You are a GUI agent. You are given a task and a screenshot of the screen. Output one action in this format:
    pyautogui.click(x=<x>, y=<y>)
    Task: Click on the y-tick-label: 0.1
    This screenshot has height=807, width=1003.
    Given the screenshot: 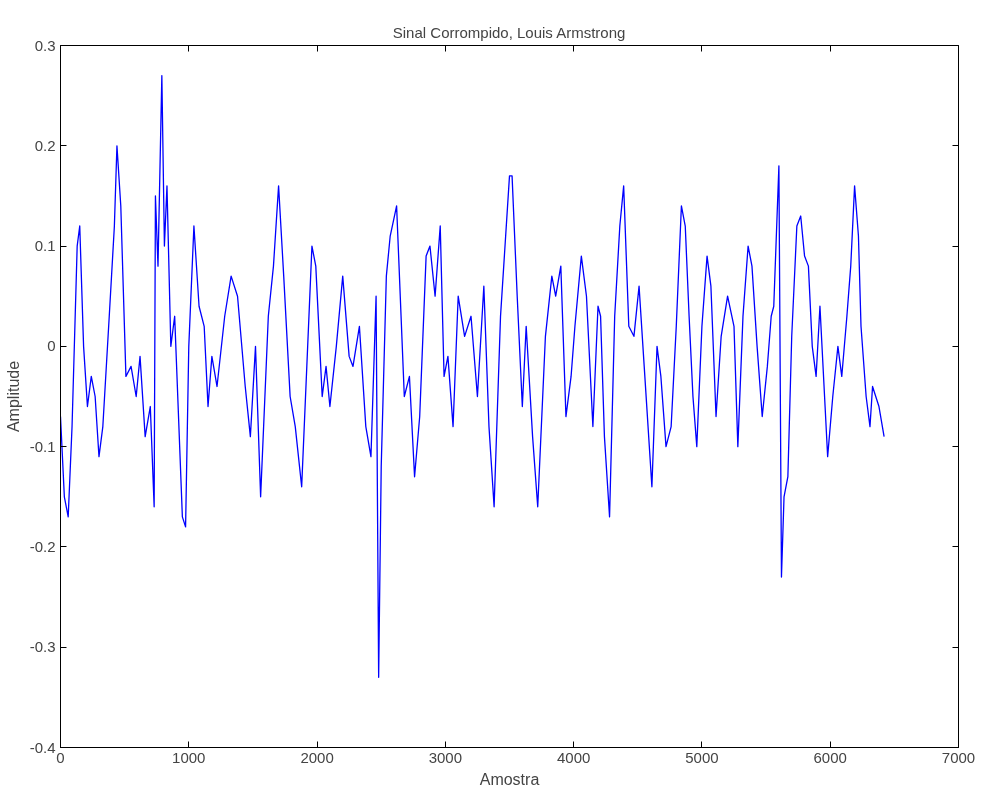 What is the action you would take?
    pyautogui.click(x=45, y=246)
    